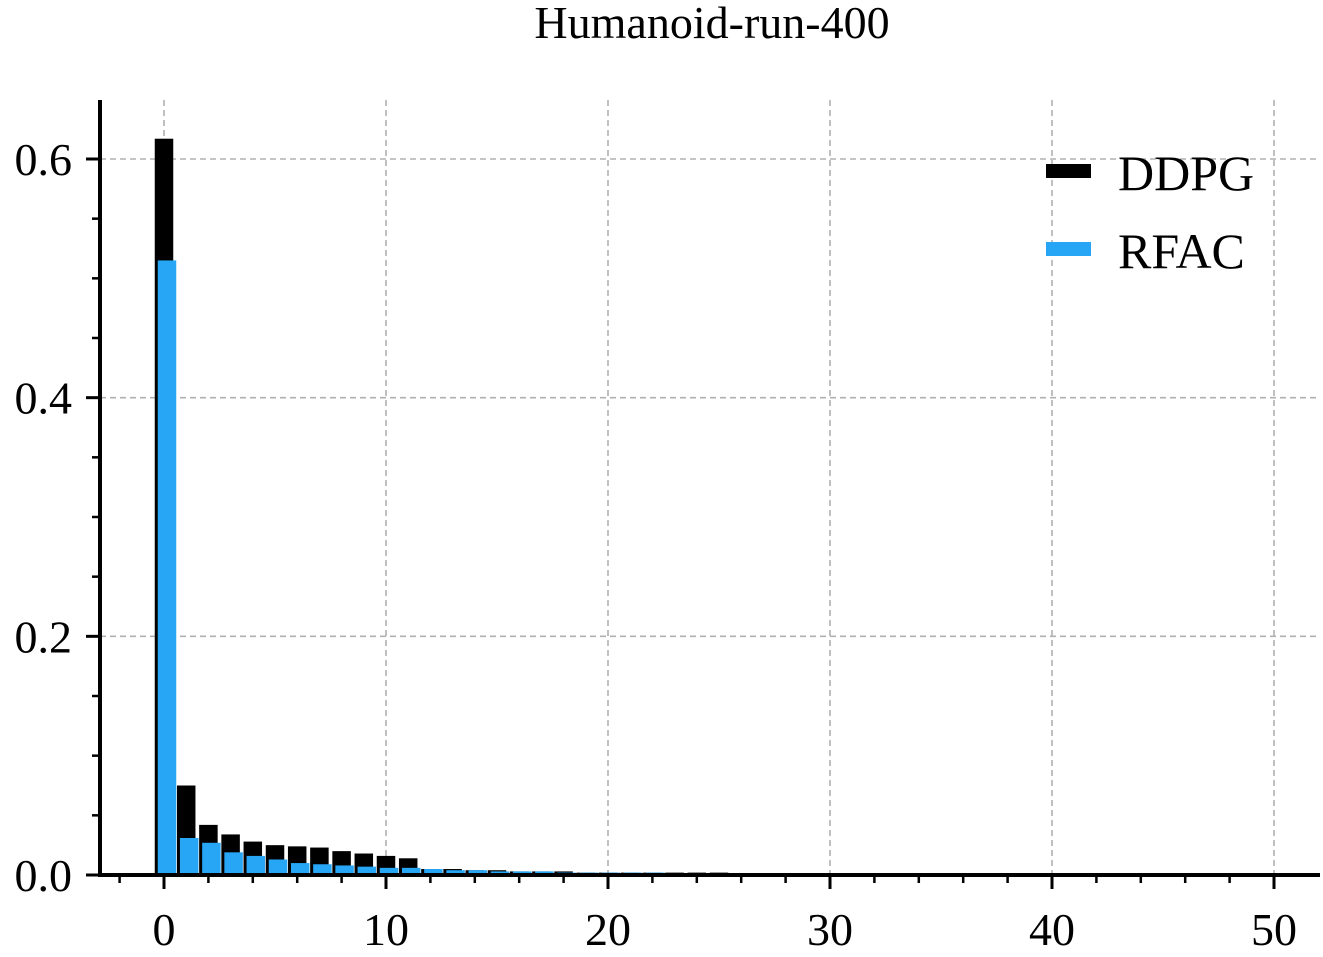 Image resolution: width=1323 pixels, height=957 pixels. Describe the element at coordinates (44, 875) in the screenshot. I see `y-tick-label: 0.0` at that location.